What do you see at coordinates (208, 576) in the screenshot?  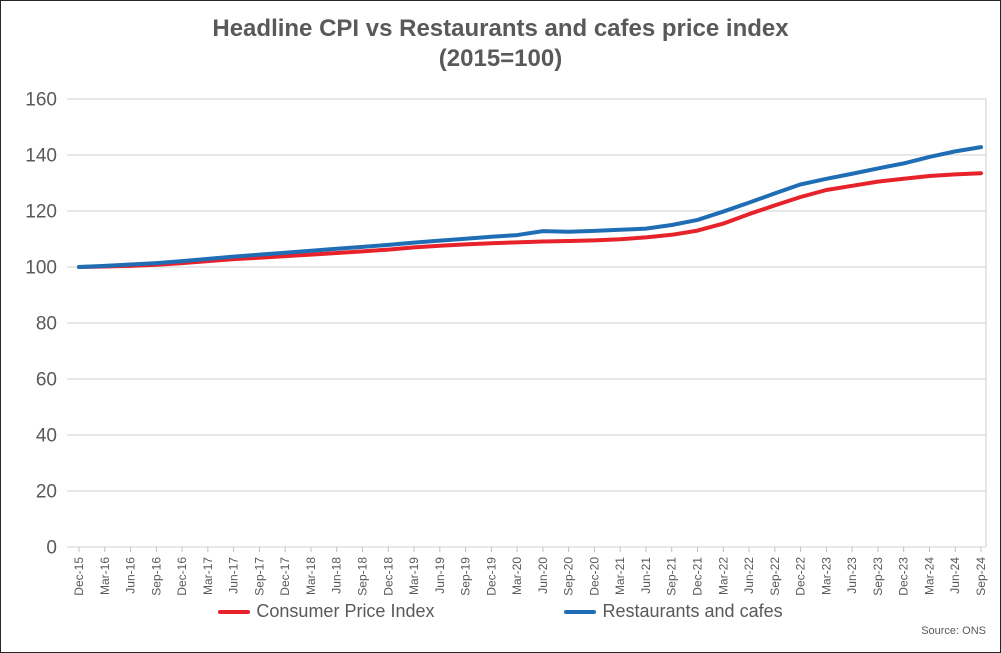 I see `x-axis-label-Mar-17: Mar-17` at bounding box center [208, 576].